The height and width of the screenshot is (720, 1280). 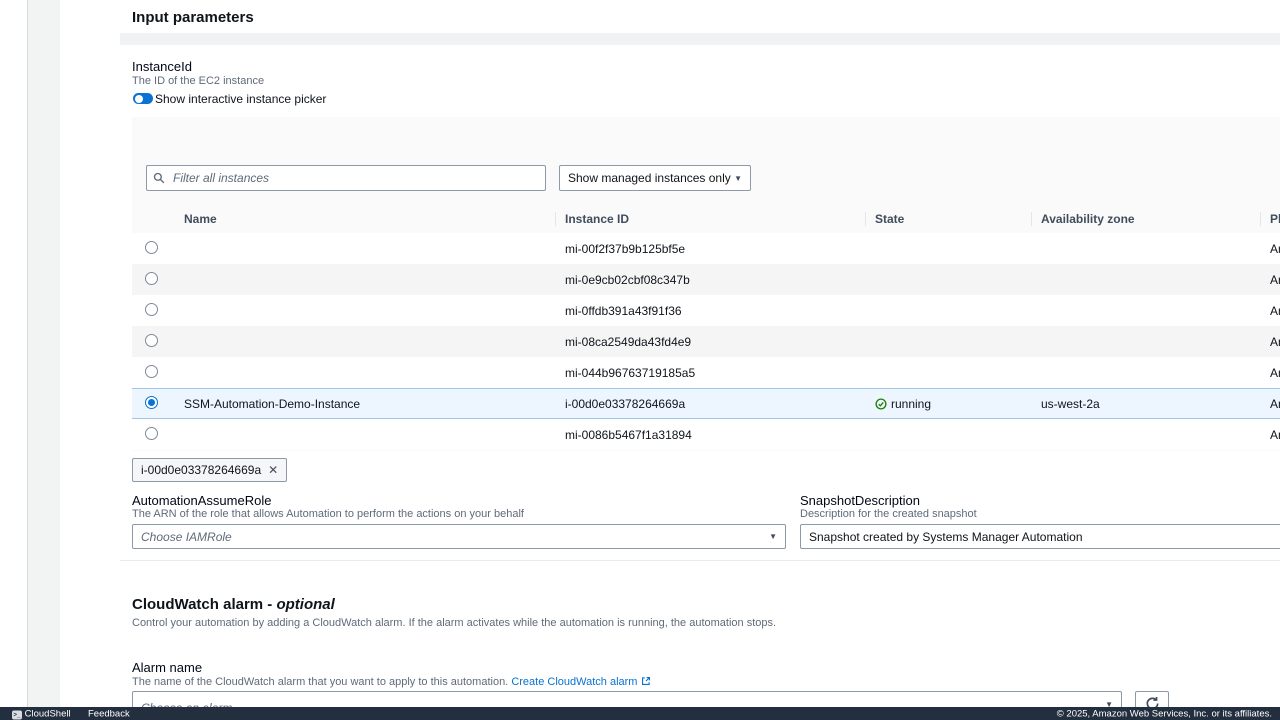 What do you see at coordinates (700, 560) in the screenshot?
I see `section-divider` at bounding box center [700, 560].